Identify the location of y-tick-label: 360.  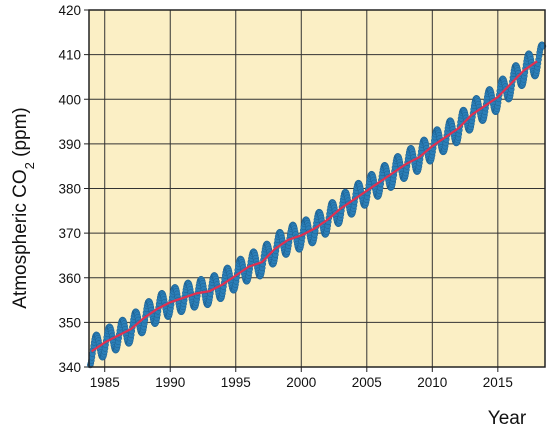
(69, 278).